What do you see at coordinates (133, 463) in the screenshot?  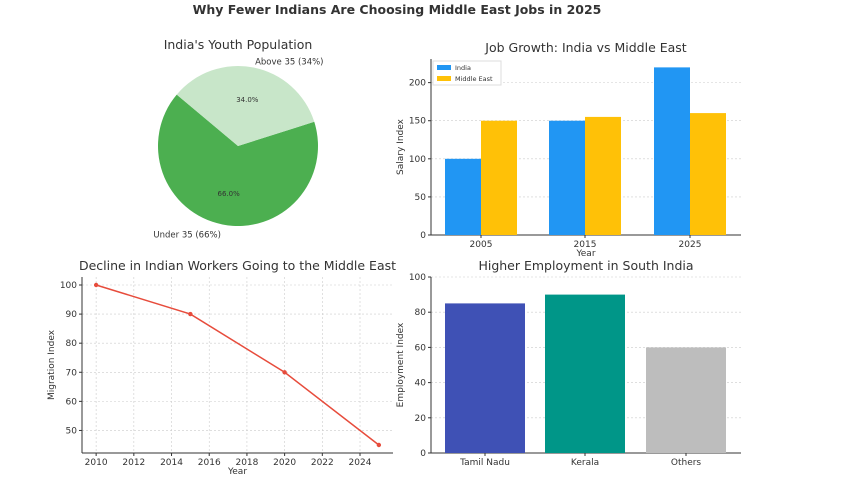 I see `x-tick-label: 2012` at bounding box center [133, 463].